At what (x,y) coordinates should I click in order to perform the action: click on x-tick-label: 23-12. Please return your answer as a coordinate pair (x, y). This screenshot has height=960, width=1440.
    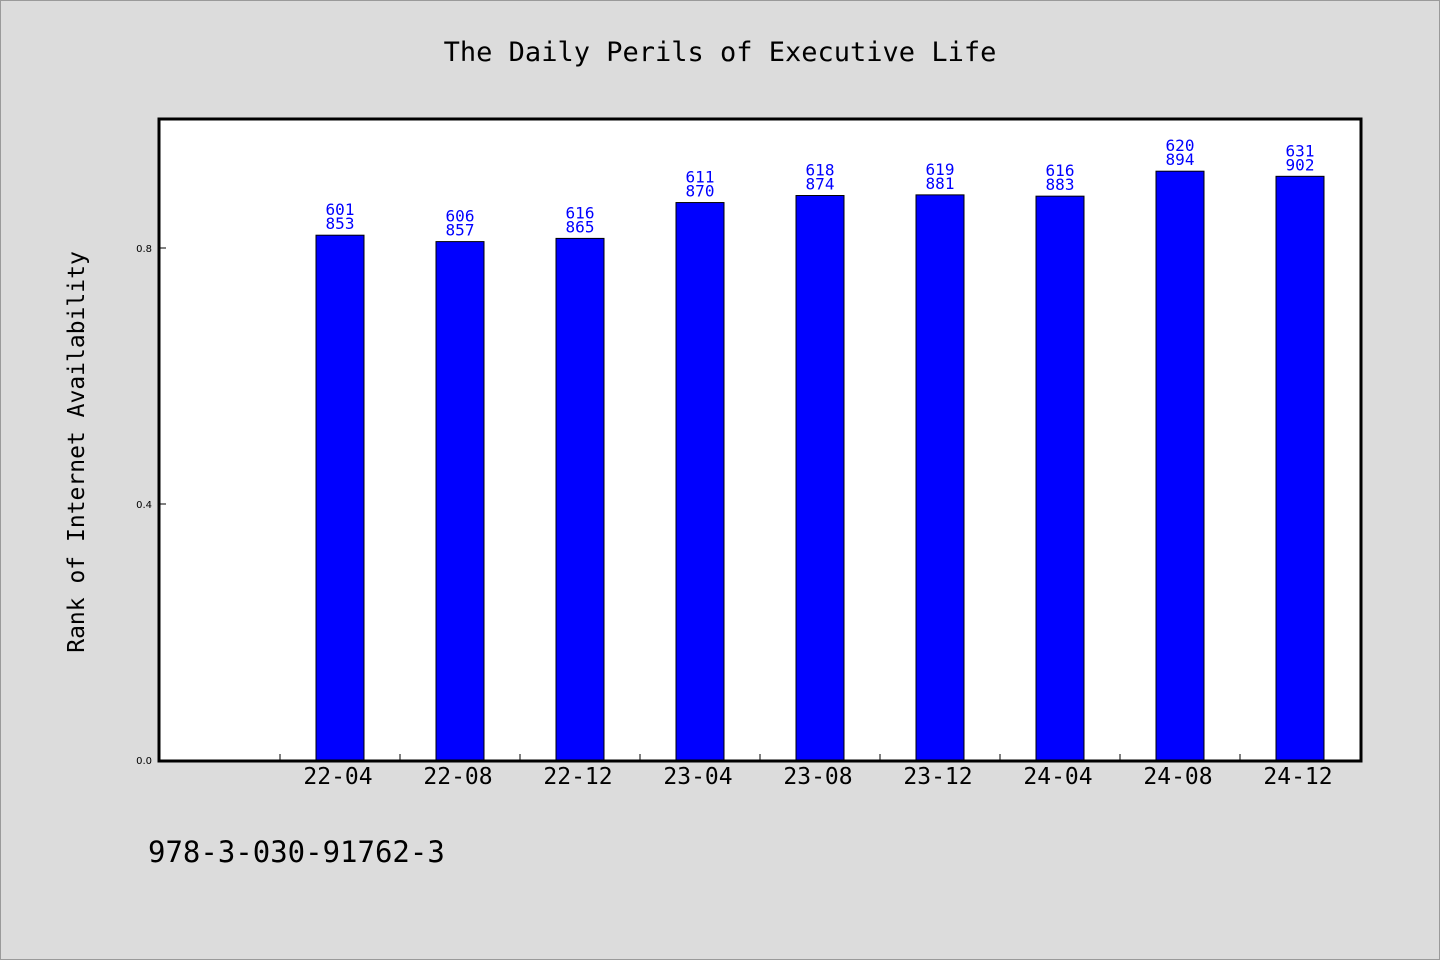
    Looking at the image, I should click on (937, 777).